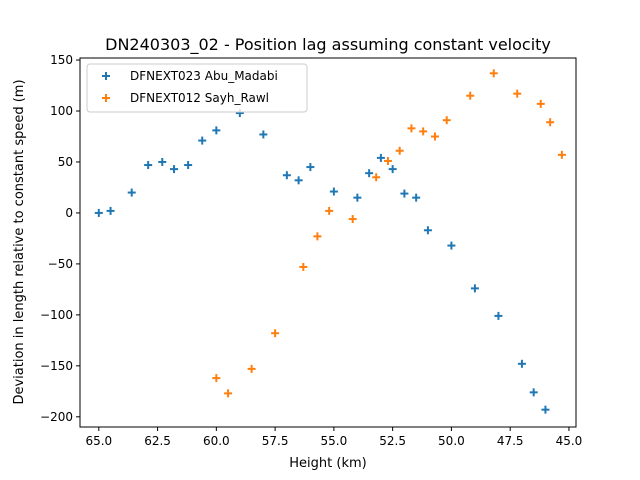  Describe the element at coordinates (327, 463) in the screenshot. I see `x-axis-label: Height (km)` at that location.